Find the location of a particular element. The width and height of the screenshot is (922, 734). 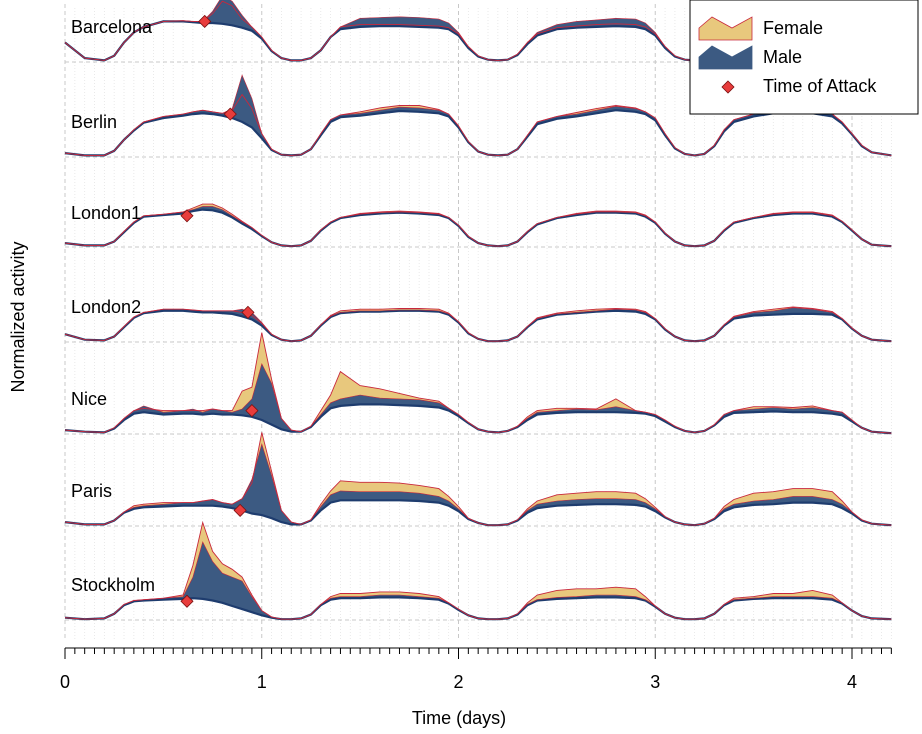

x-tick-label: 0 is located at coordinates (65, 682).